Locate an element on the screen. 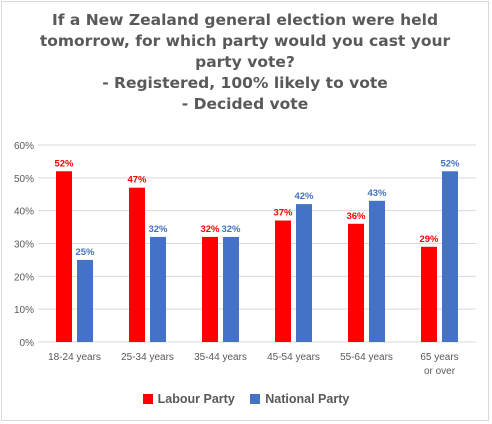 The height and width of the screenshot is (424, 492). x-tick-label: 18-24 years is located at coordinates (74, 357).